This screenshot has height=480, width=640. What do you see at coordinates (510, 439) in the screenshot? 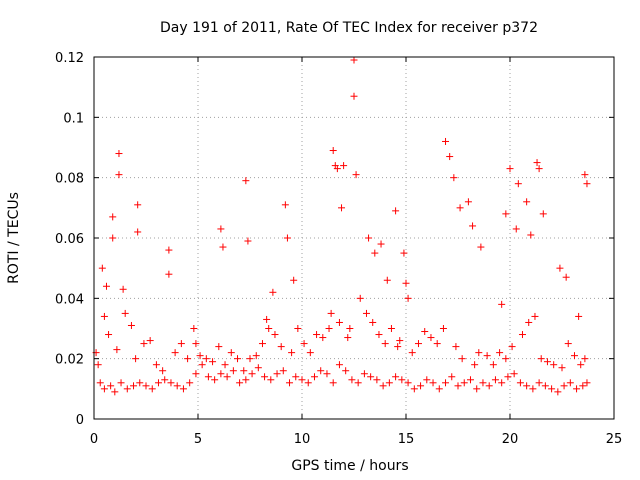
I see `x-tick-label: 20` at bounding box center [510, 439].